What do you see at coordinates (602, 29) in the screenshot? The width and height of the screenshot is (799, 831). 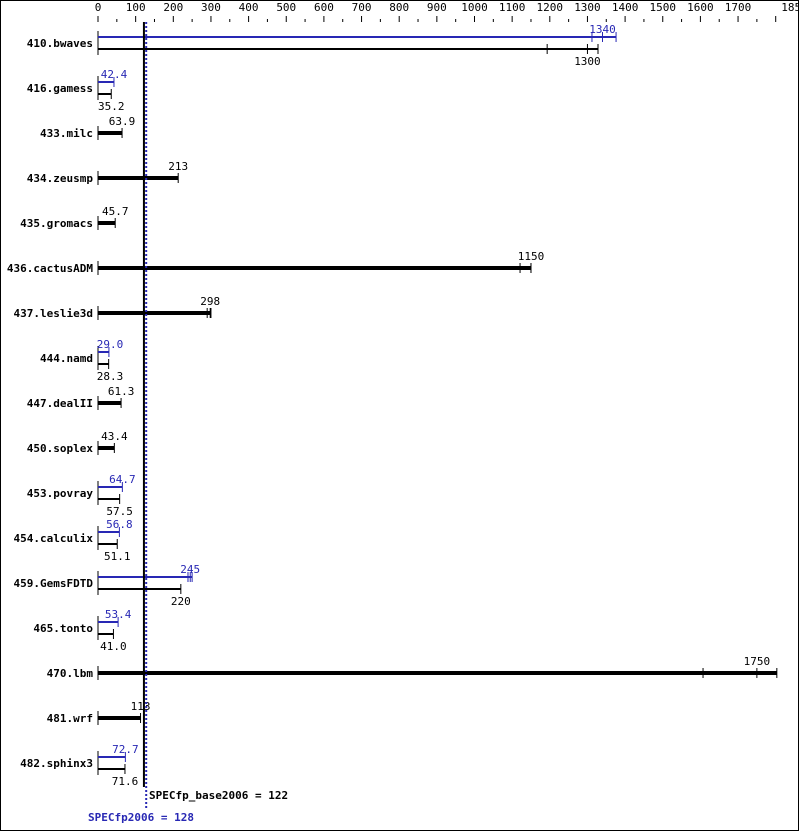 I see `peak-data-label: 1340` at bounding box center [602, 29].